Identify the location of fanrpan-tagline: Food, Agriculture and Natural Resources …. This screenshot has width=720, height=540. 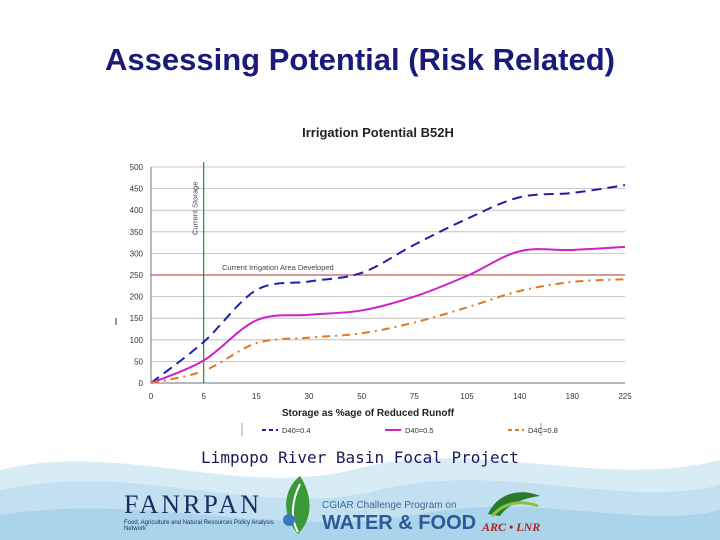
(199, 526).